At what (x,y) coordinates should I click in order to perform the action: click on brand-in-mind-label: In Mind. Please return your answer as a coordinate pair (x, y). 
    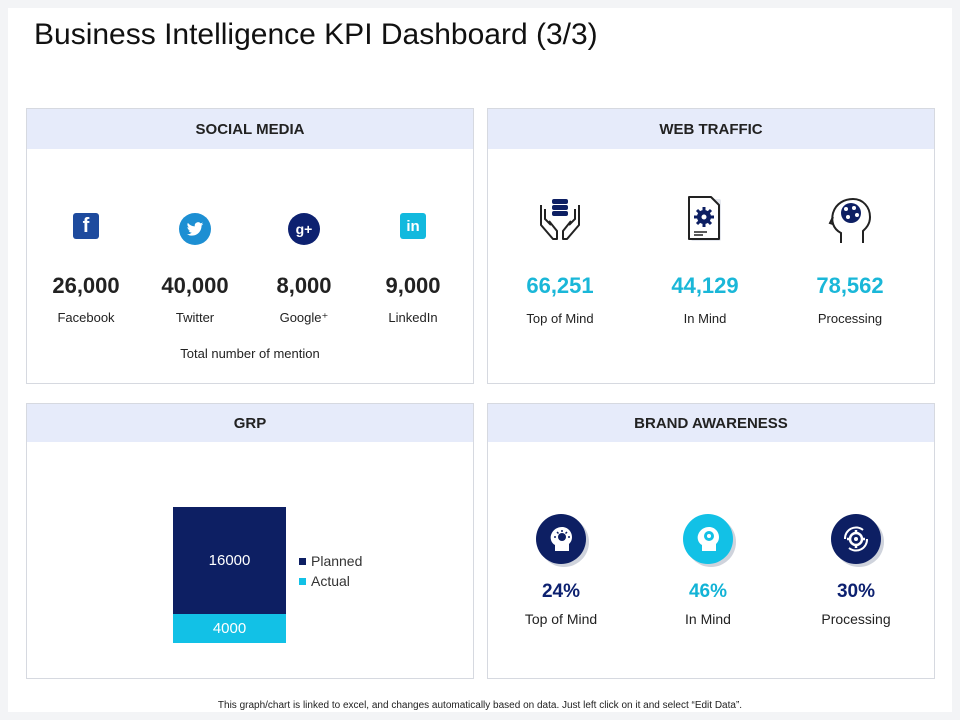
    Looking at the image, I should click on (708, 619).